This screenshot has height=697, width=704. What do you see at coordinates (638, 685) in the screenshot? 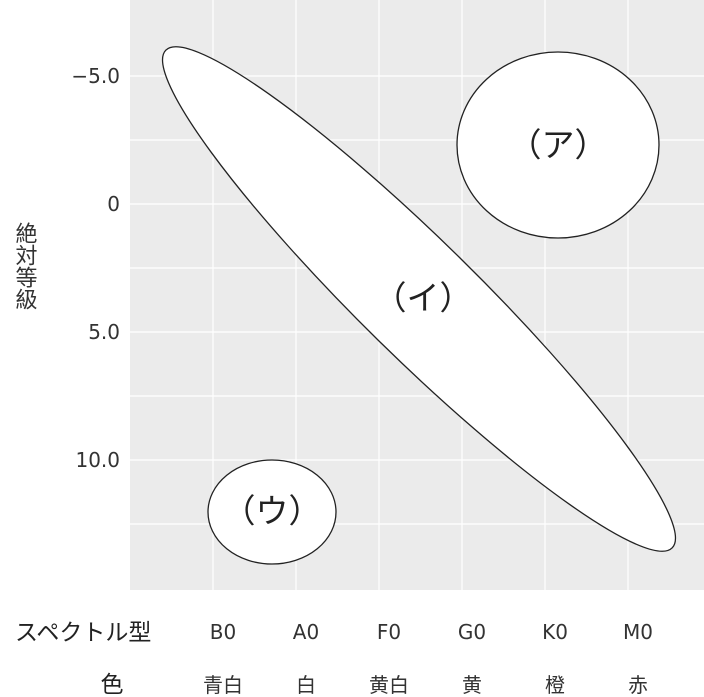
I see `color-red: 赤` at bounding box center [638, 685].